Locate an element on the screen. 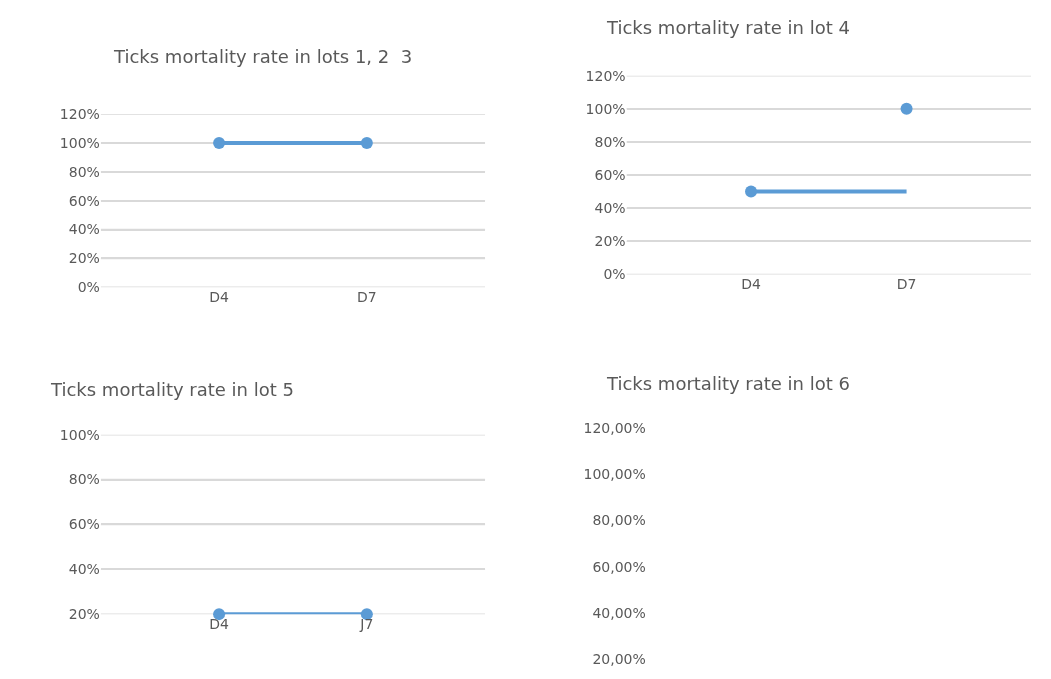 The height and width of the screenshot is (679, 1051). chart-title: Ticks mortality rate in lot 6 is located at coordinates (728, 383).